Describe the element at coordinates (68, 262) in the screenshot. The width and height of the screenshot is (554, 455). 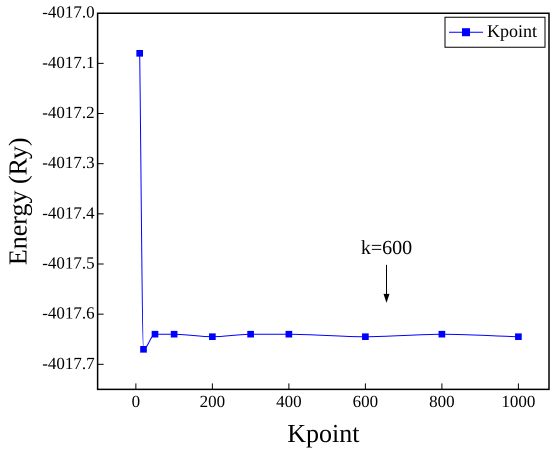
I see `y-tick-label: -4017.5` at that location.